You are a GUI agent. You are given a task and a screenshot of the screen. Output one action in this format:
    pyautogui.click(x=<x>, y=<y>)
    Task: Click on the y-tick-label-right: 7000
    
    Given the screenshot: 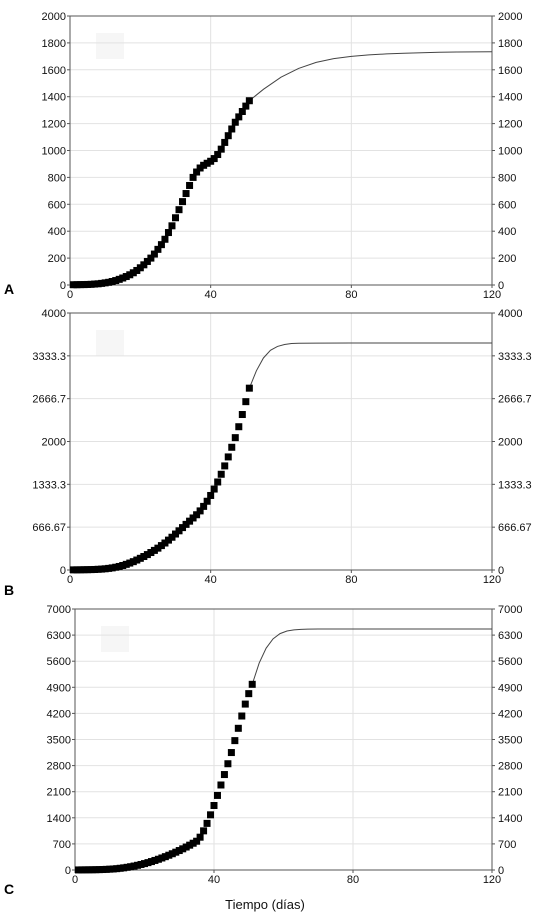 What is the action you would take?
    pyautogui.click(x=510, y=610)
    